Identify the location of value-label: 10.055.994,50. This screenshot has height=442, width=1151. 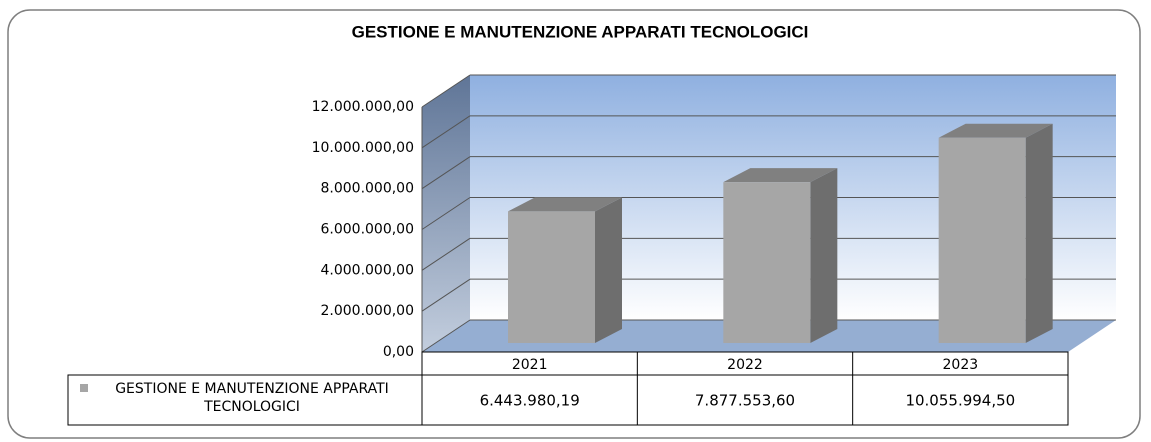
(960, 401).